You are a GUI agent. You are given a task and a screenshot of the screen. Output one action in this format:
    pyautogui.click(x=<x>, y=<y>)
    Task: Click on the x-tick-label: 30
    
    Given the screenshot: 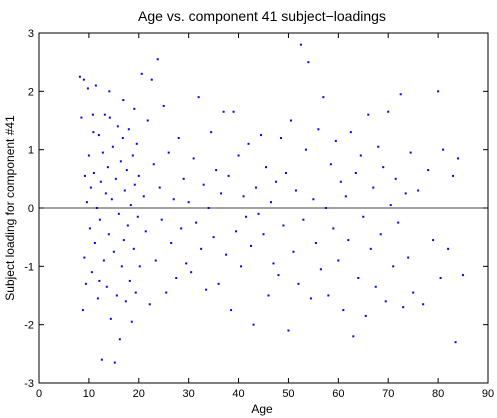 What is the action you would take?
    pyautogui.click(x=189, y=394)
    